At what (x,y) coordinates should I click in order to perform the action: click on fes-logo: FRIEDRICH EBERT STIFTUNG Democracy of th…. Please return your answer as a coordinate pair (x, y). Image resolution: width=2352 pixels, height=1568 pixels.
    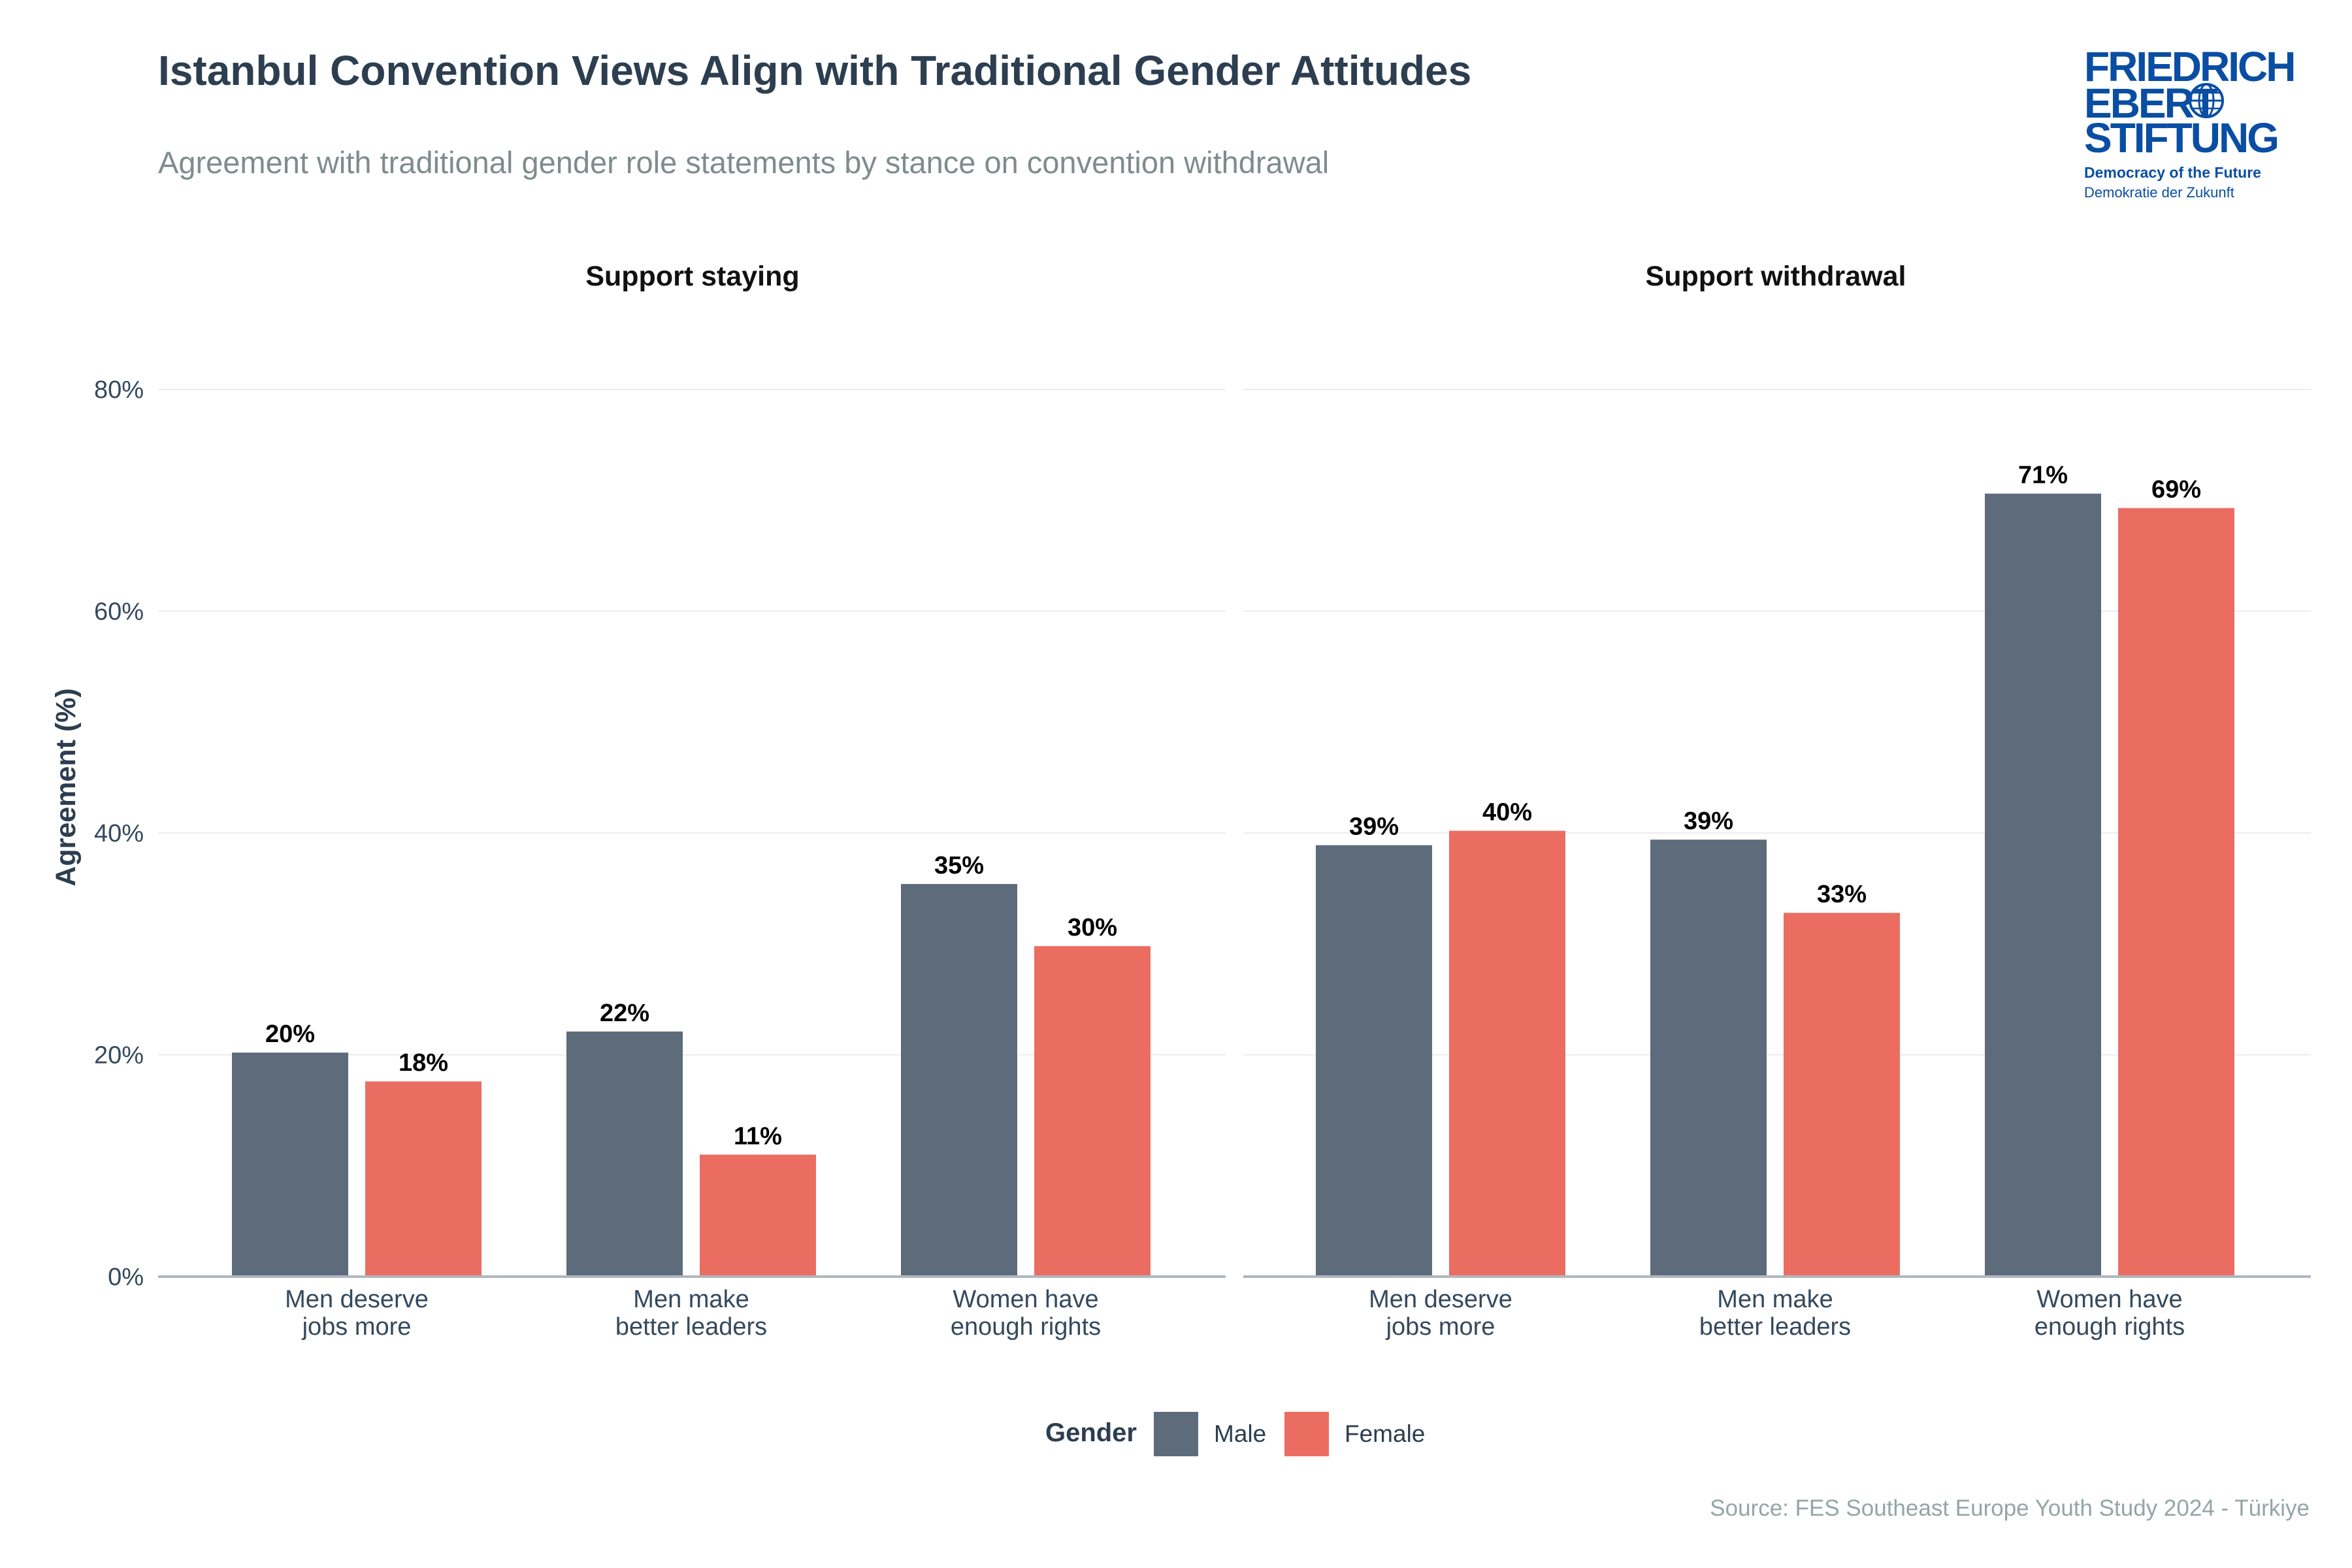
    Looking at the image, I should click on (2190, 122).